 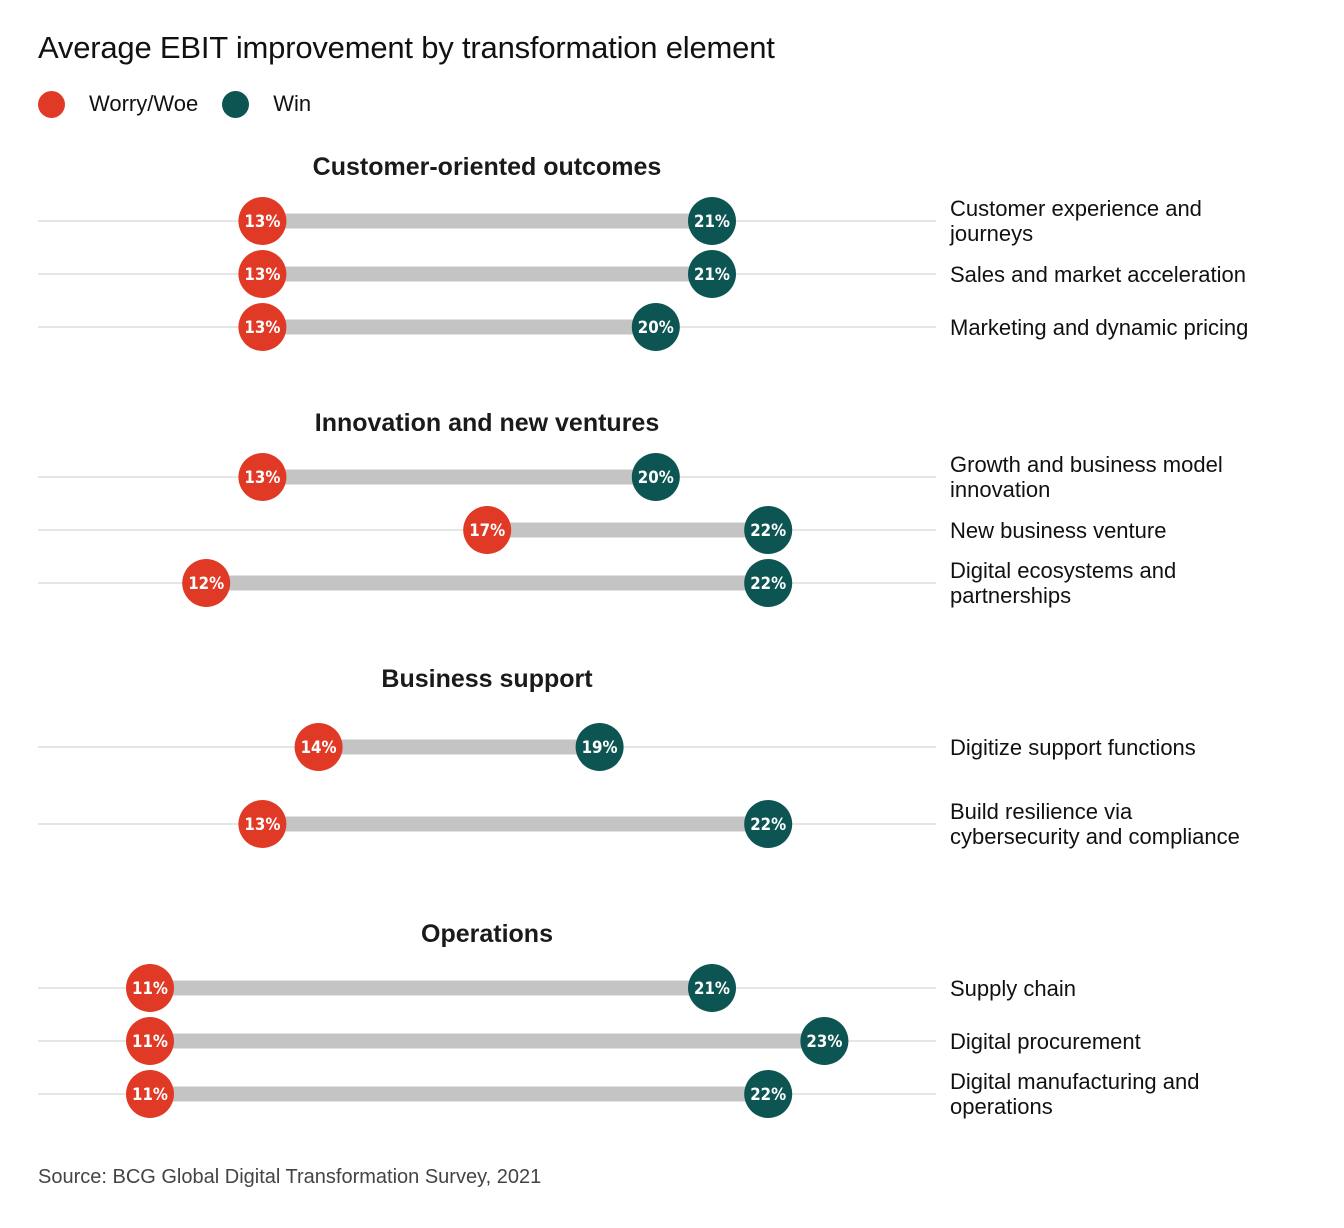 I want to click on row-label-line: Marketing and dynamic pricing, so click(x=1099, y=327).